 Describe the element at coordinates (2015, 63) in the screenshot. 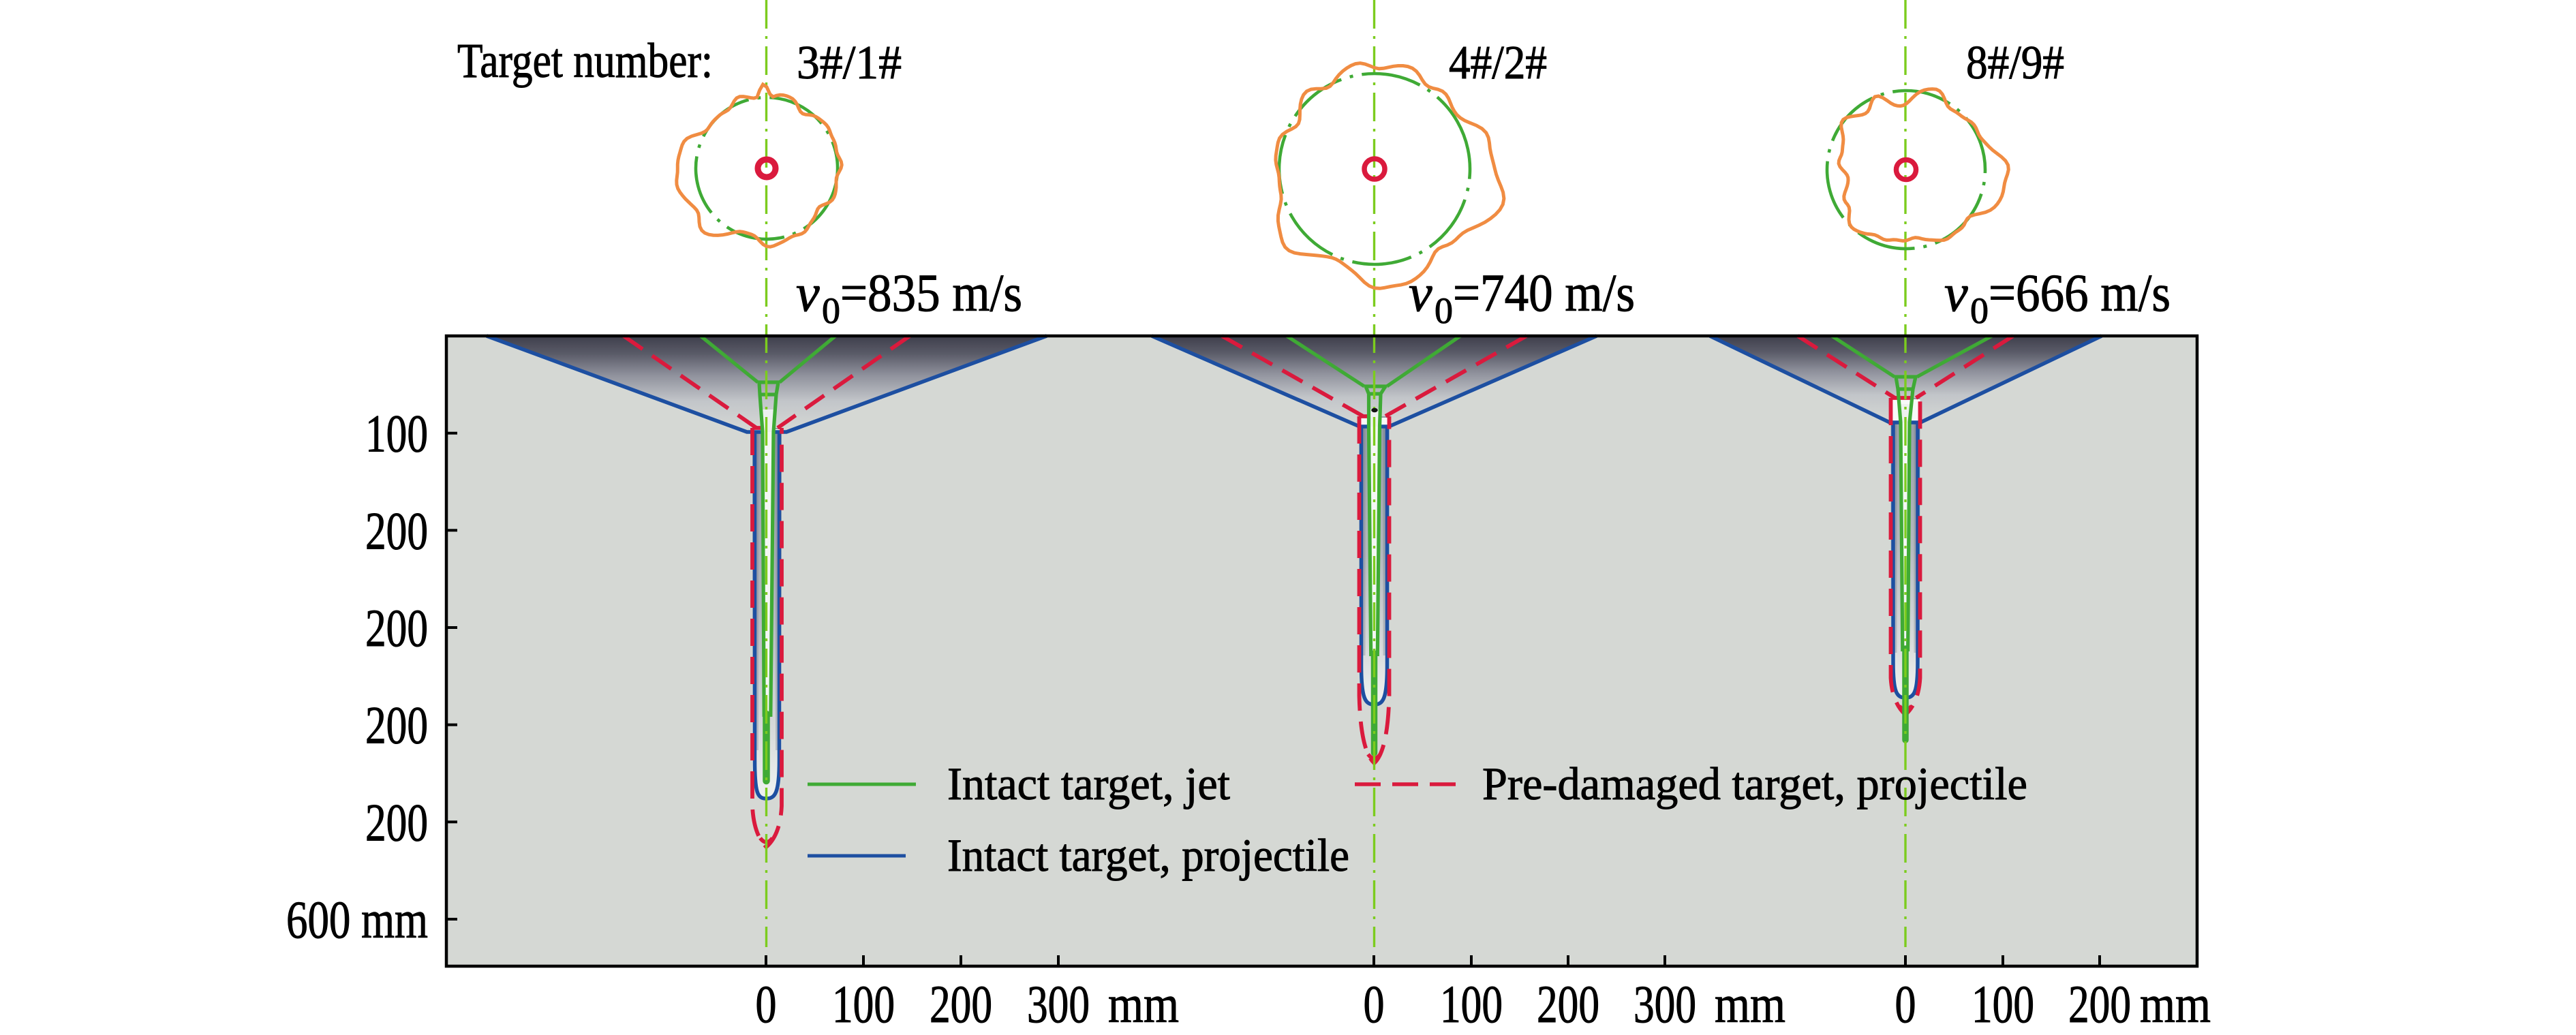

I see `svg-text: 8#/9#` at that location.